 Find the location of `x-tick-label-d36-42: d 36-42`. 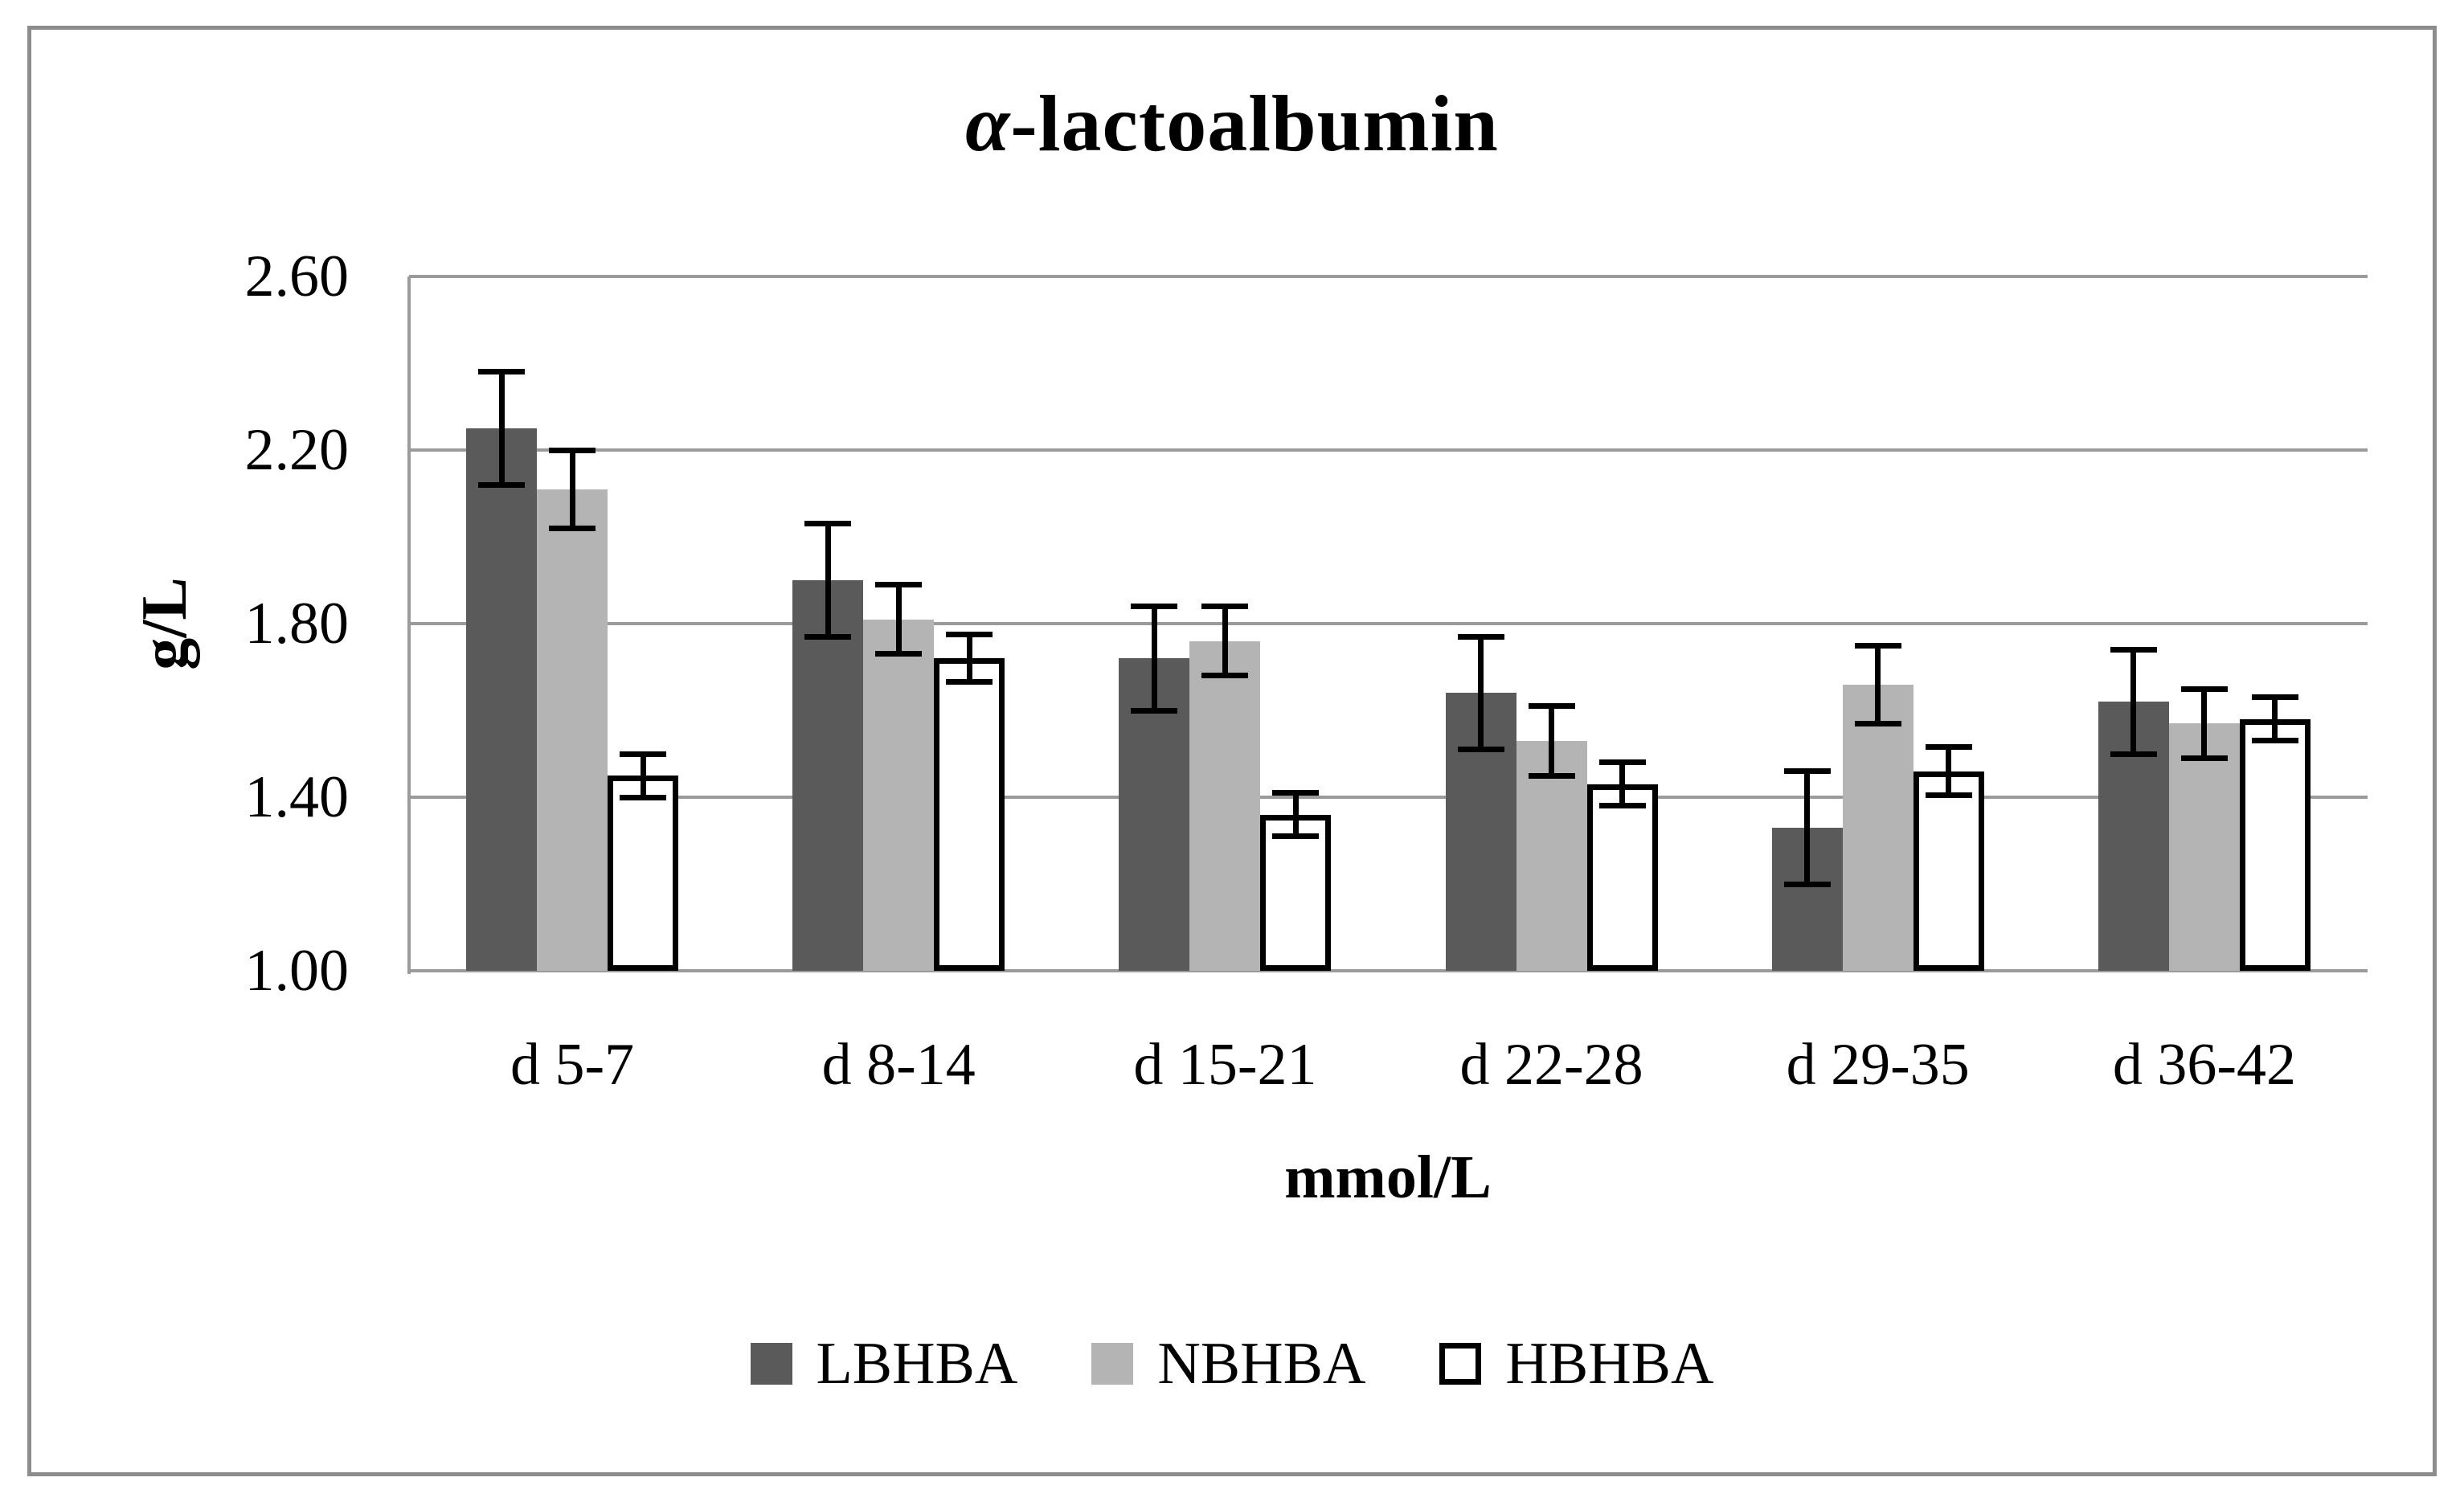

x-tick-label-d36-42: d 36-42 is located at coordinates (2204, 1065).